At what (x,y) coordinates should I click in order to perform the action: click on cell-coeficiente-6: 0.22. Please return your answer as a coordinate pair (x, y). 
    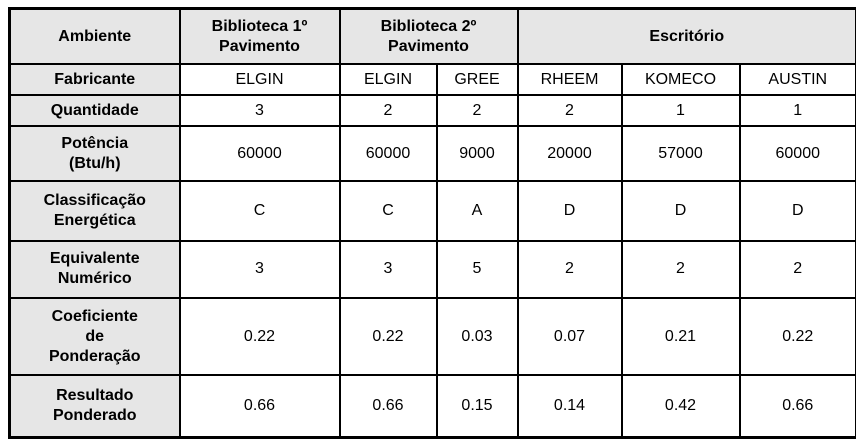
    Looking at the image, I should click on (797, 336).